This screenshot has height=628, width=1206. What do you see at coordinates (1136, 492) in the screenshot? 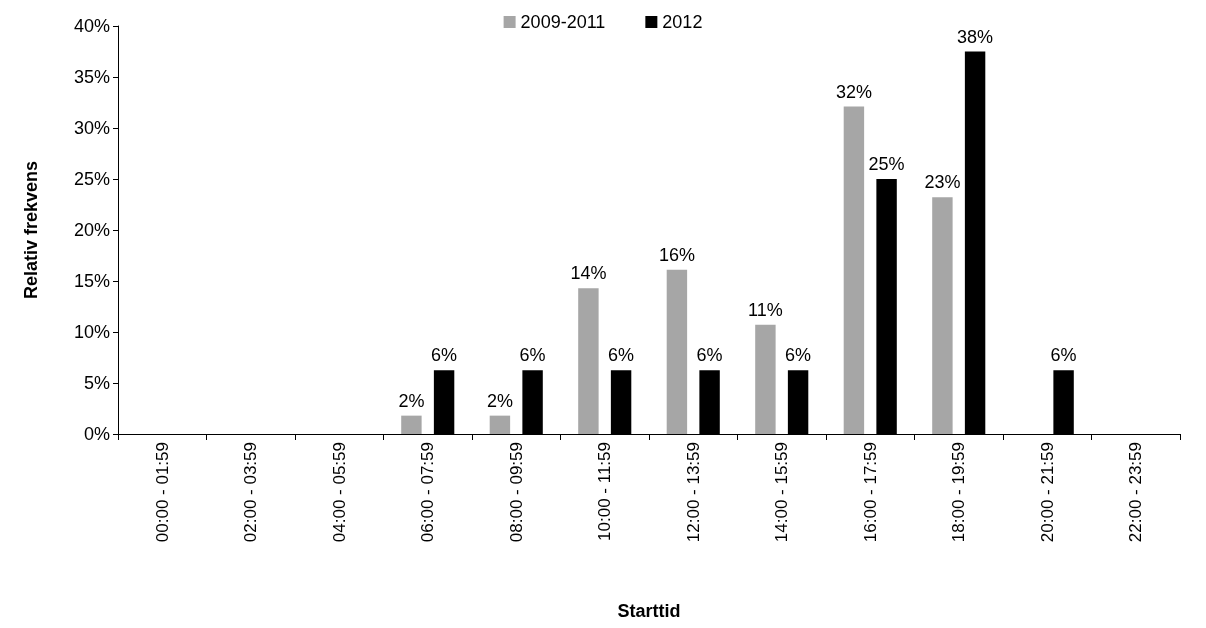
I see `x-tick-label: 22:00 - 23:59` at bounding box center [1136, 492].